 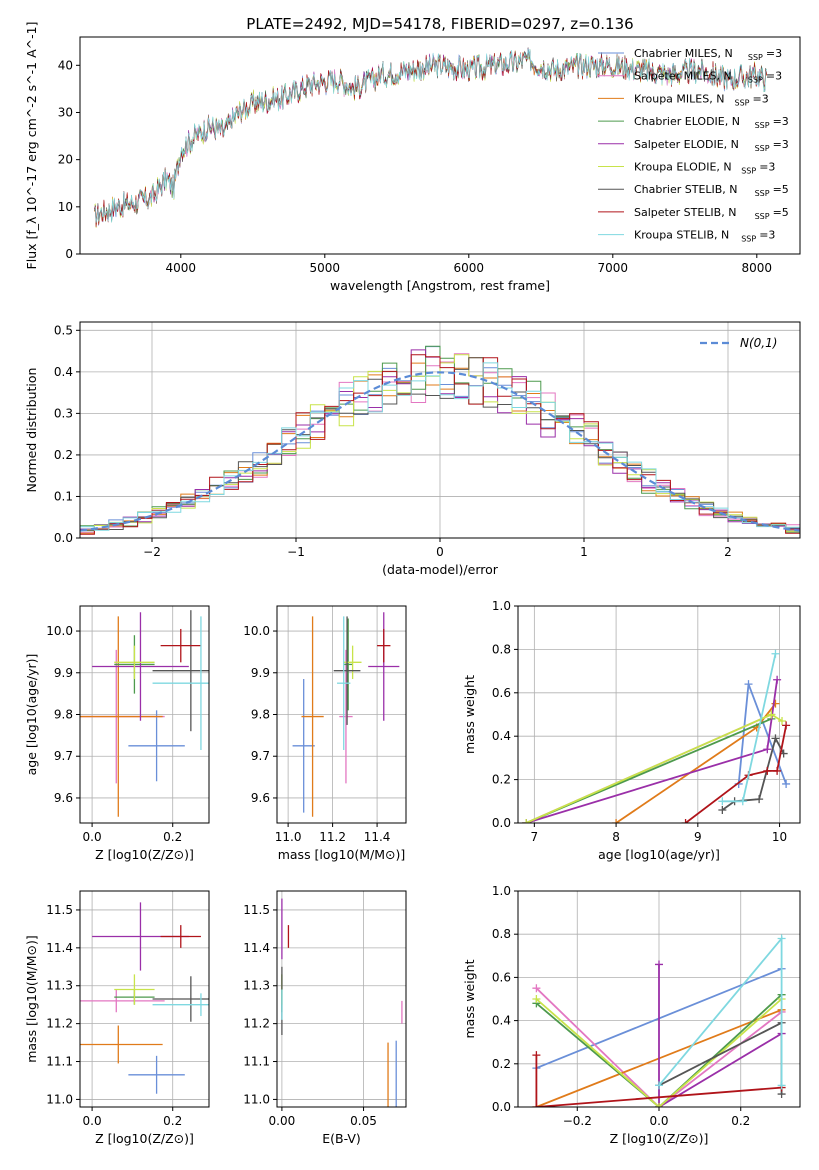 What do you see at coordinates (63, 330) in the screenshot?
I see `y-tick-label: 0.5` at bounding box center [63, 330].